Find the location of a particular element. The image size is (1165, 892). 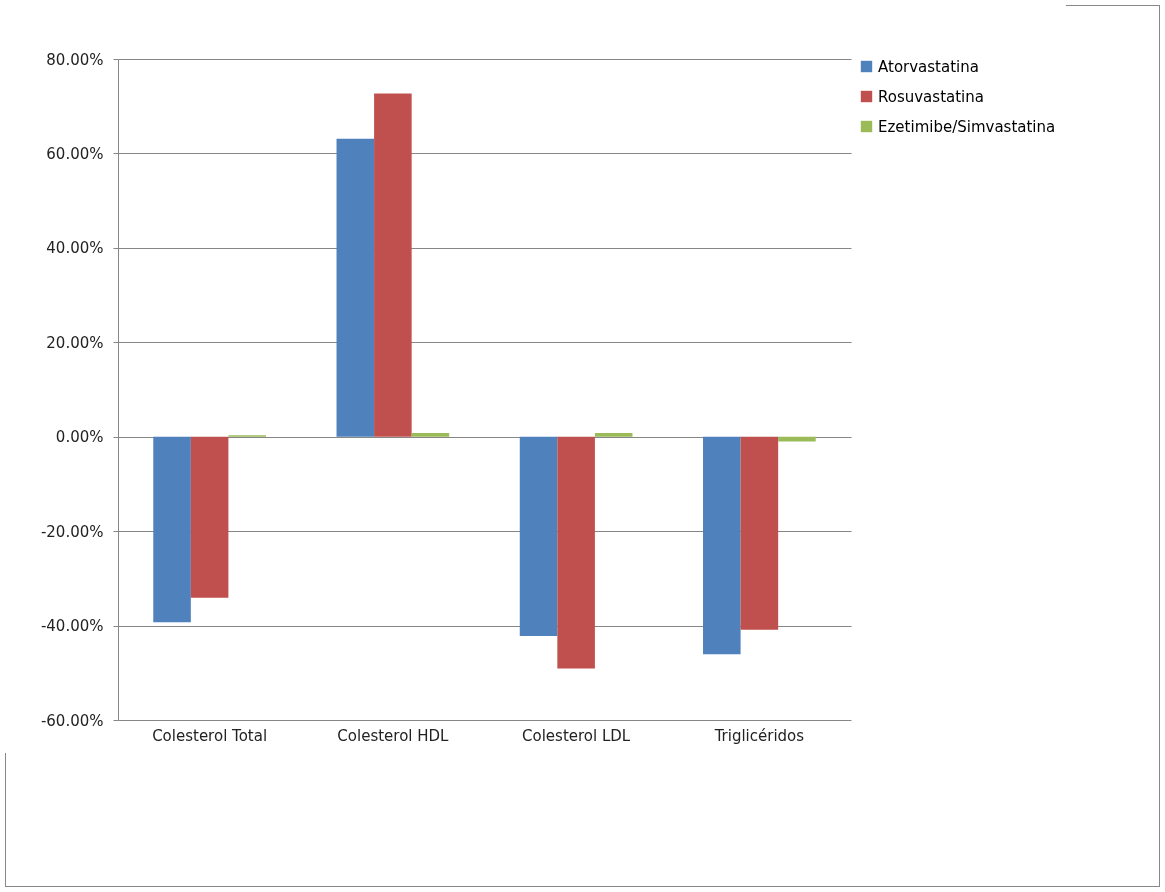

x-tick-label: Triglicéridos is located at coordinates (759, 735).